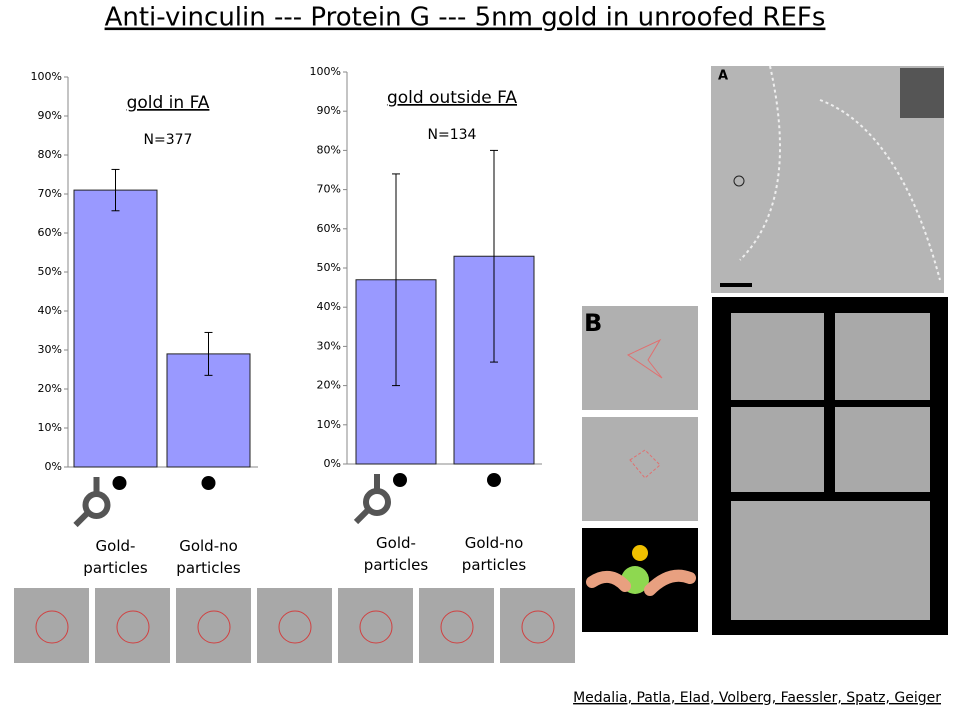 This screenshot has height=720, width=960. Describe the element at coordinates (452, 135) in the screenshot. I see `annotation: N=134` at that location.